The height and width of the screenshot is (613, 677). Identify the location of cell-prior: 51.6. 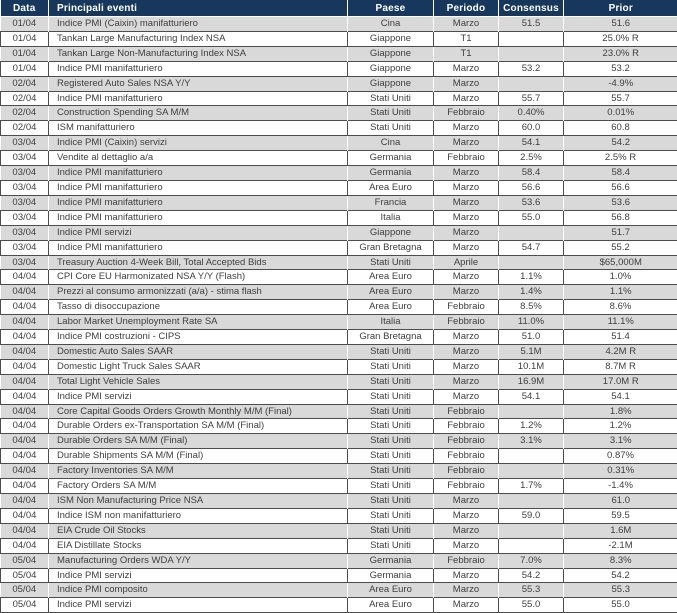
(620, 24).